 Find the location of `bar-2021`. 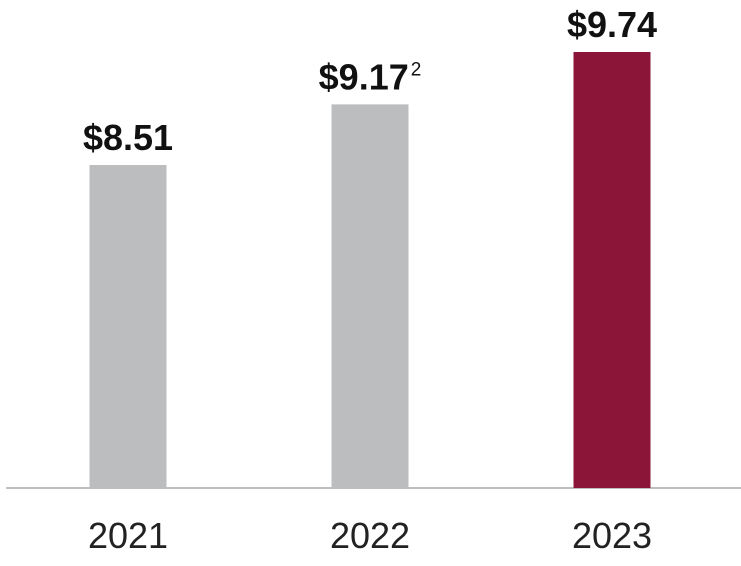

bar-2021 is located at coordinates (128, 326).